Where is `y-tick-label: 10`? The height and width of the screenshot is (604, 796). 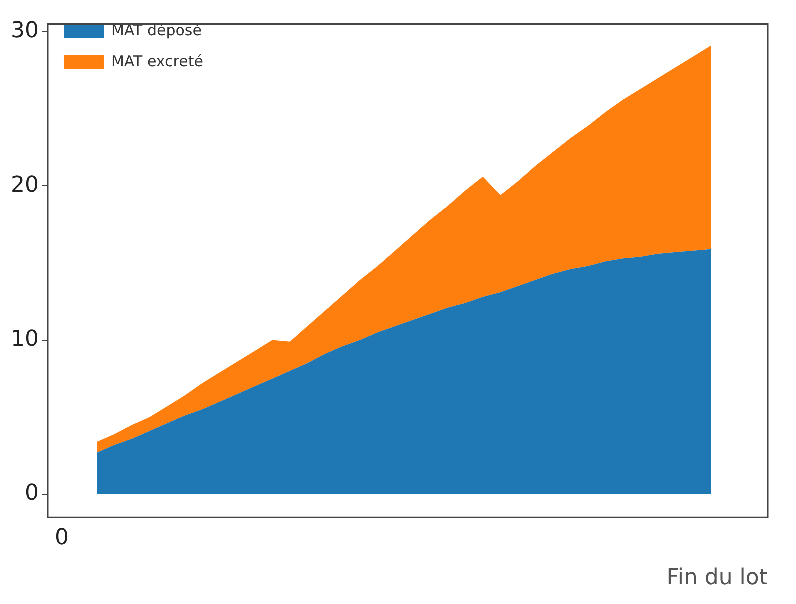 y-tick-label: 10 is located at coordinates (24, 339).